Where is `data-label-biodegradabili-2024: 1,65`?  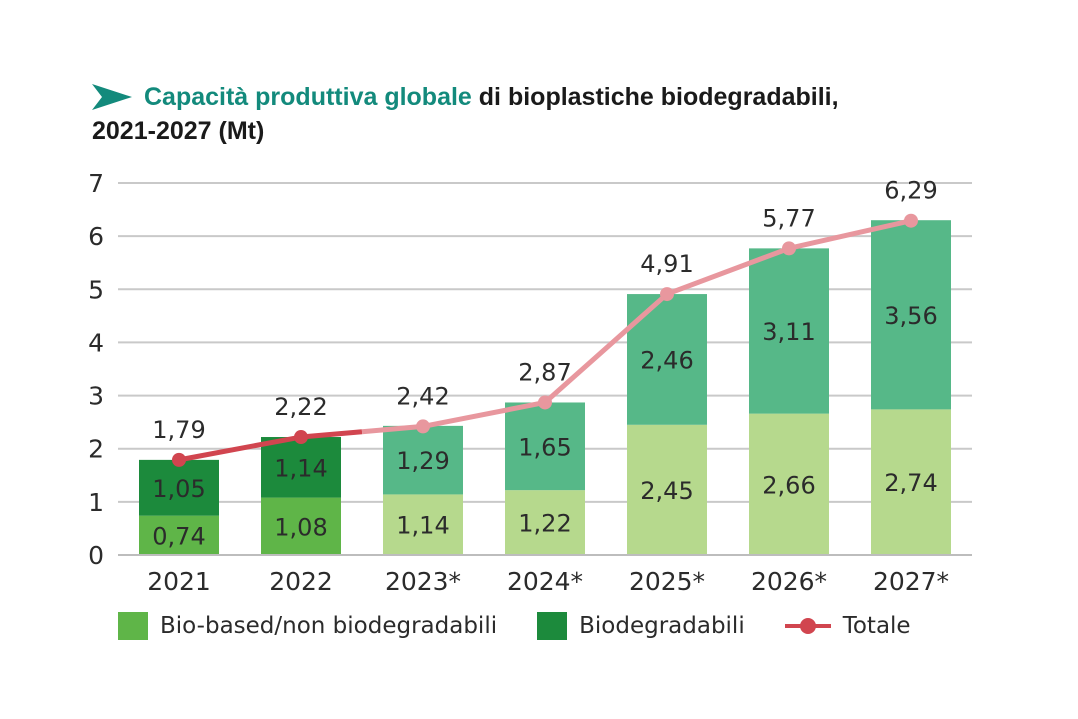 data-label-biodegradabili-2024: 1,65 is located at coordinates (544, 447).